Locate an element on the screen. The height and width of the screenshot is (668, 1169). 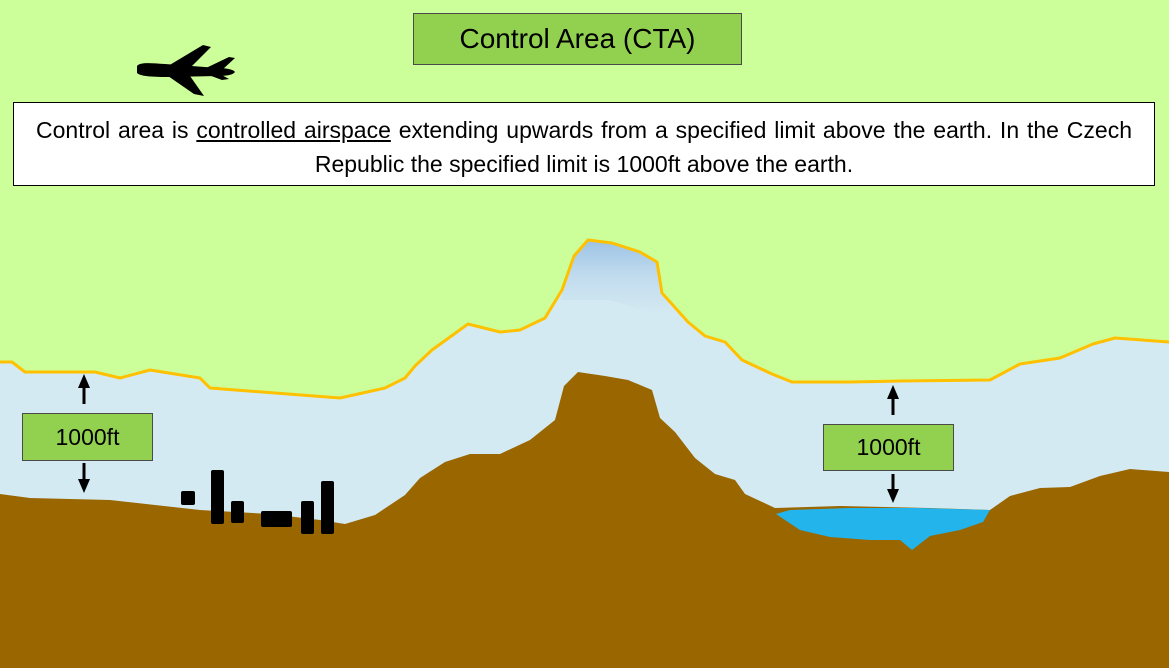
town-buildings-icon is located at coordinates (257, 502).